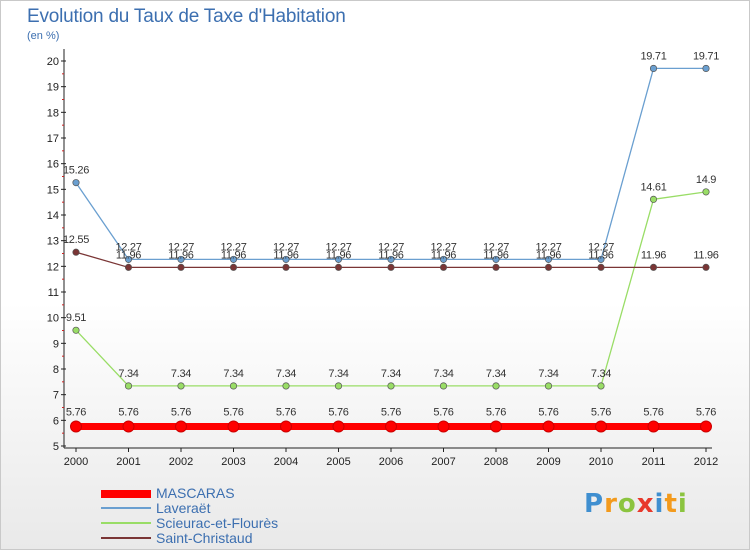 The image size is (750, 550). I want to click on proxiti-logo: Proxiti, so click(636, 504).